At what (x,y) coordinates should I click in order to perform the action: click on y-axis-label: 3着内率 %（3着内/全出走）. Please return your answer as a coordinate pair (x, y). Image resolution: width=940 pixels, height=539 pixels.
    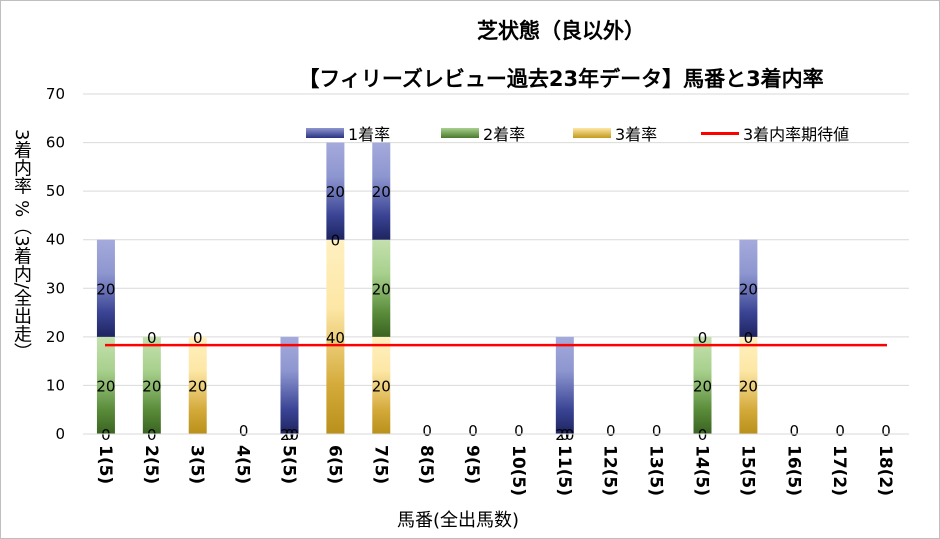
    Looking at the image, I should click on (21, 245).